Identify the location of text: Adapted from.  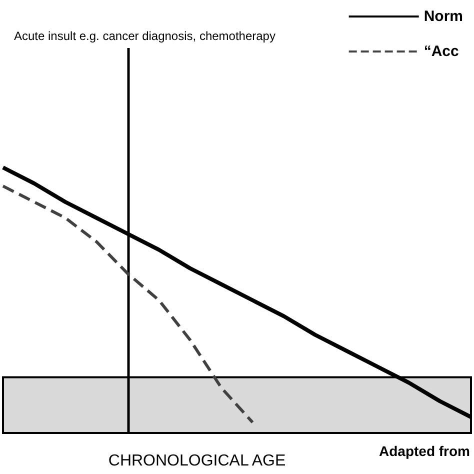
(424, 451).